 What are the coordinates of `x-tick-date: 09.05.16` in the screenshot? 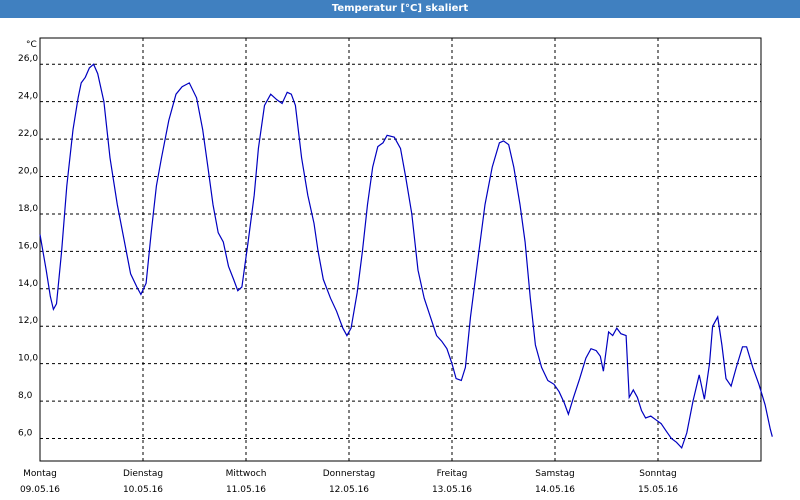 It's located at (40, 490).